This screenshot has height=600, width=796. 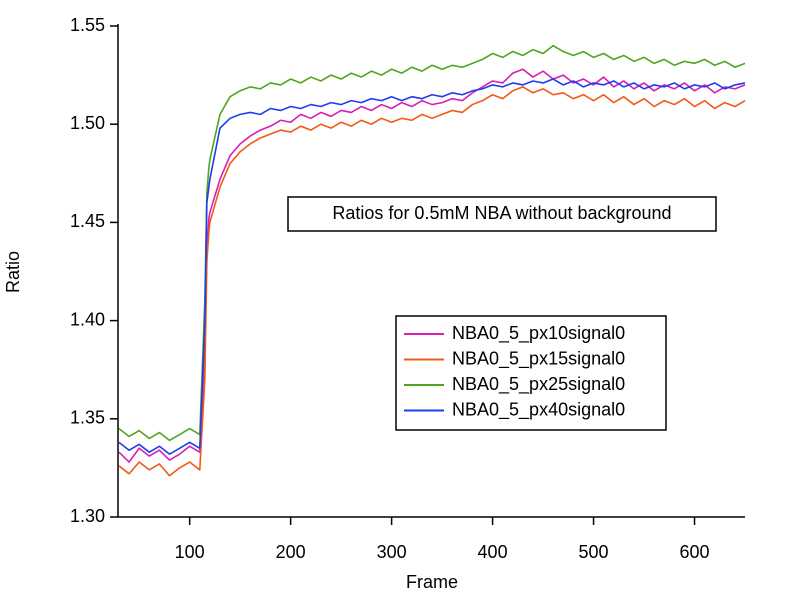 What do you see at coordinates (87, 25) in the screenshot?
I see `y-tick-label: 1.55` at bounding box center [87, 25].